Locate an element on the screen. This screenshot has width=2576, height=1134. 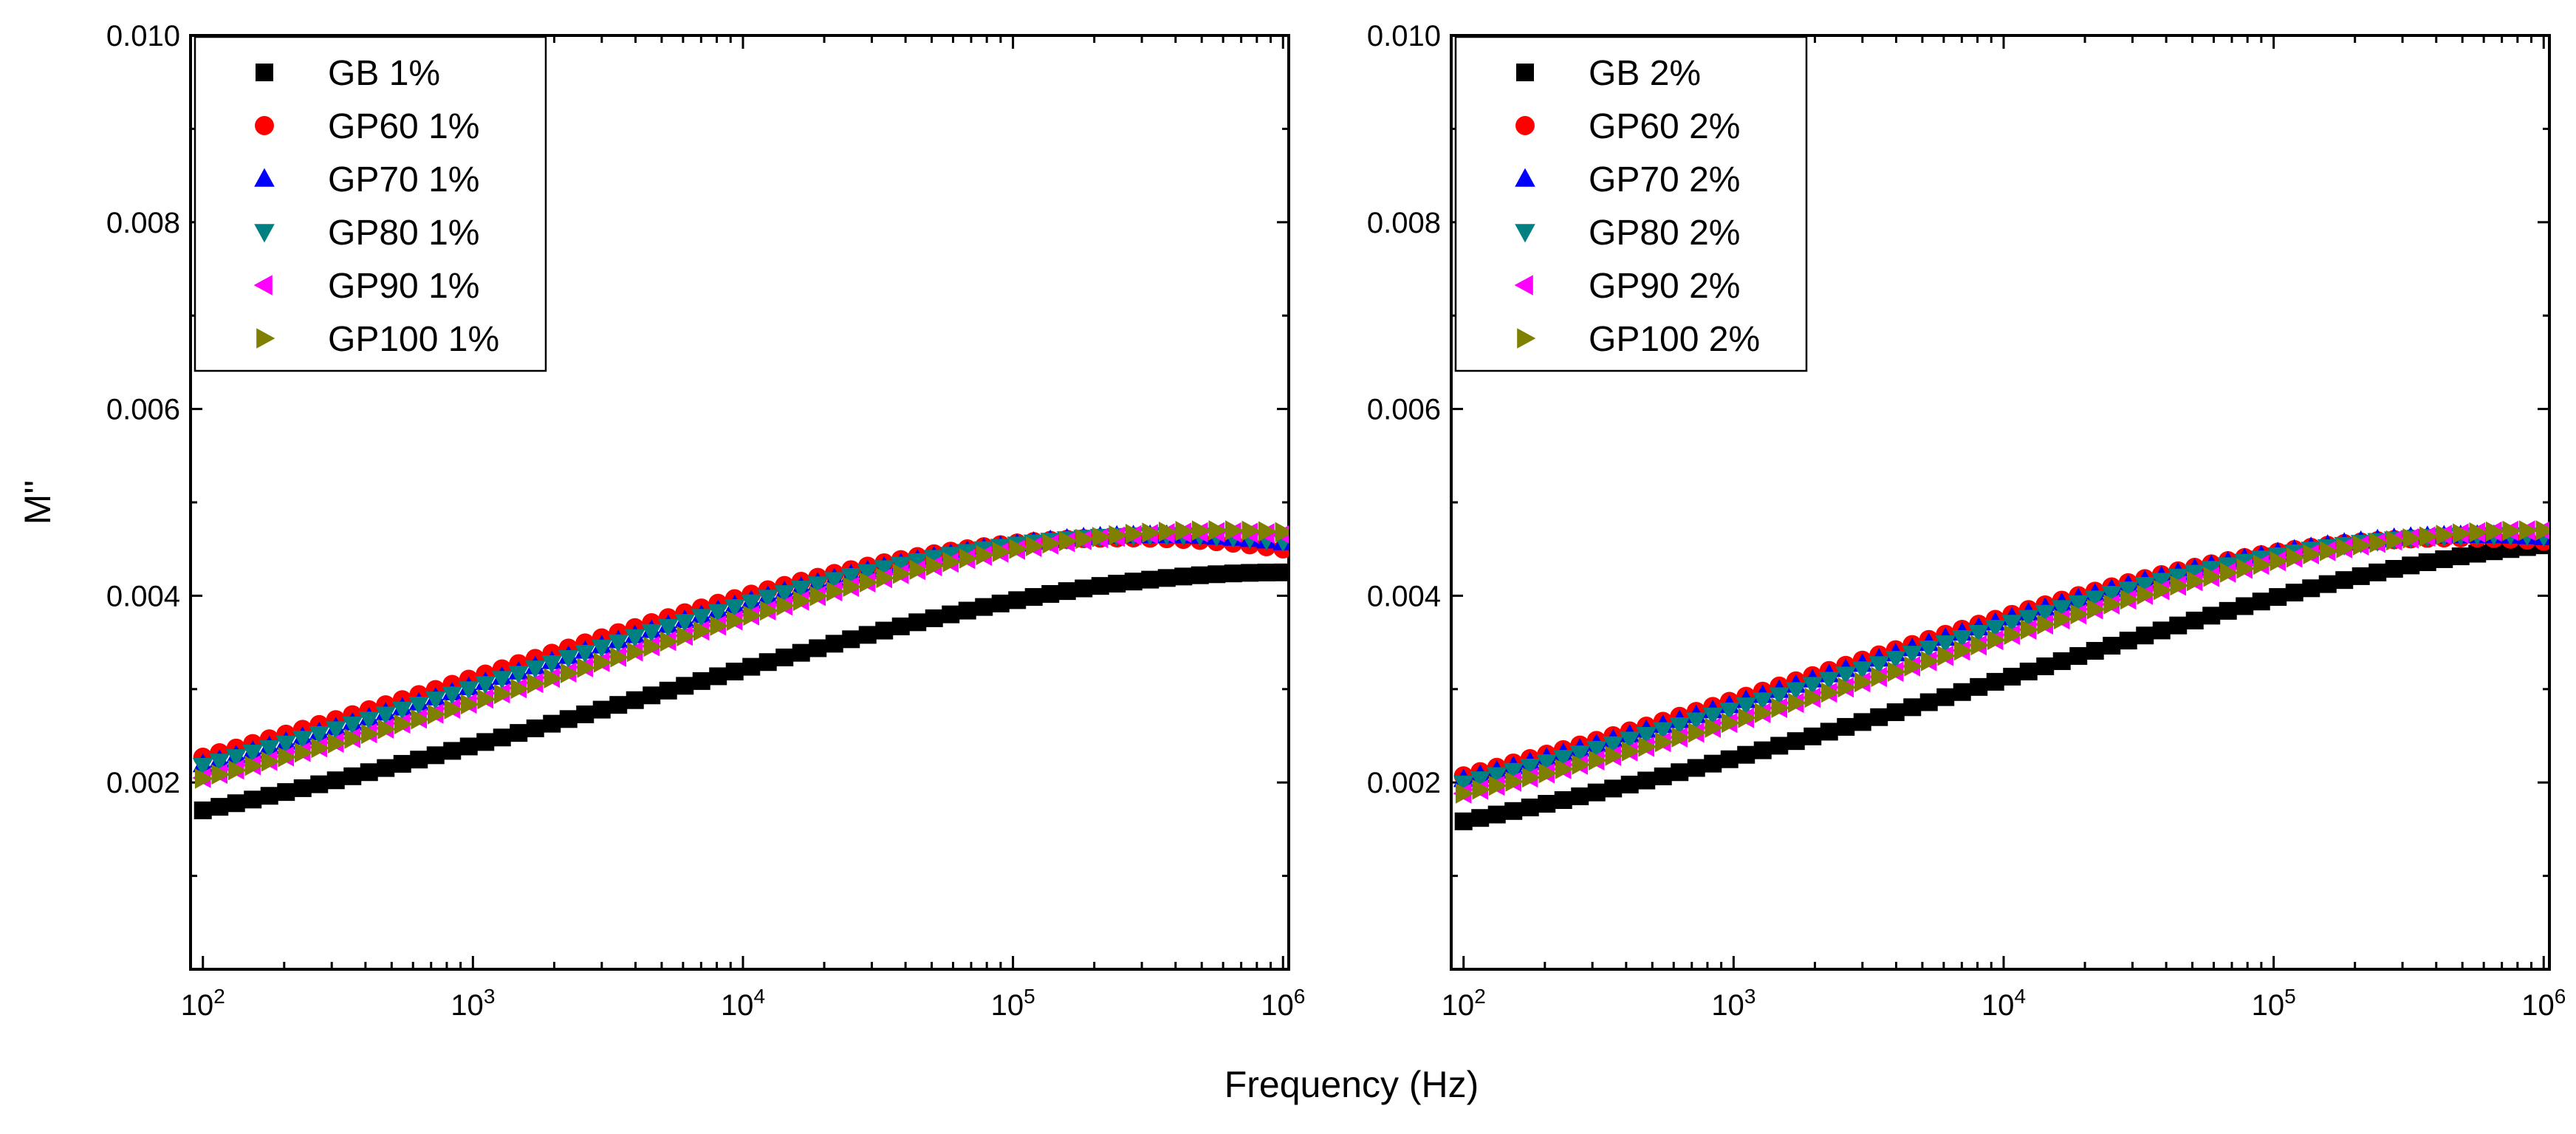
x-tick-label: 10⁴ is located at coordinates (2003, 1003).